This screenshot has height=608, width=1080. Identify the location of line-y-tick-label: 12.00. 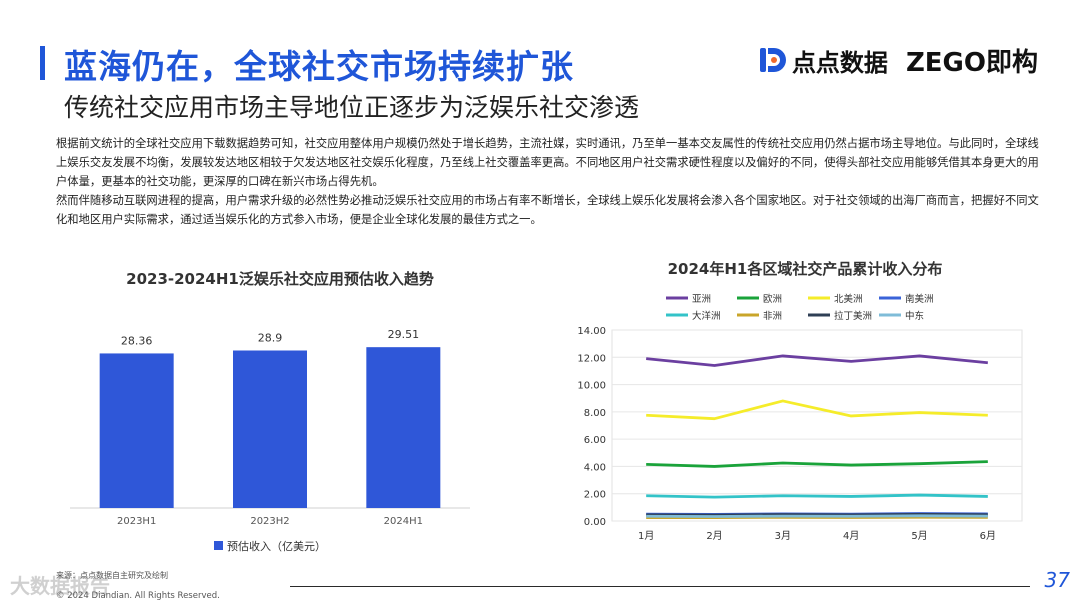
(591, 358).